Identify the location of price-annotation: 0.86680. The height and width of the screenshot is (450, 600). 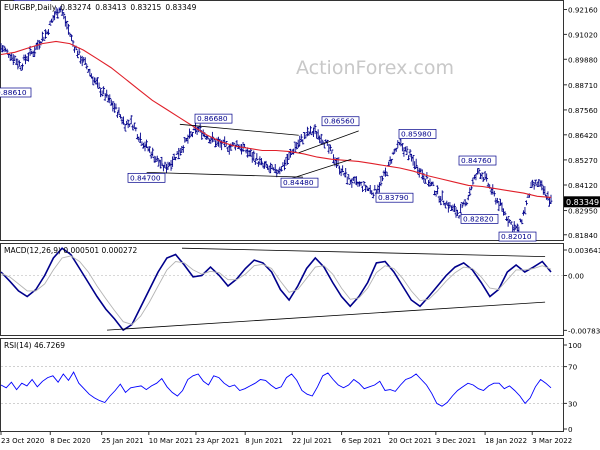
(213, 118).